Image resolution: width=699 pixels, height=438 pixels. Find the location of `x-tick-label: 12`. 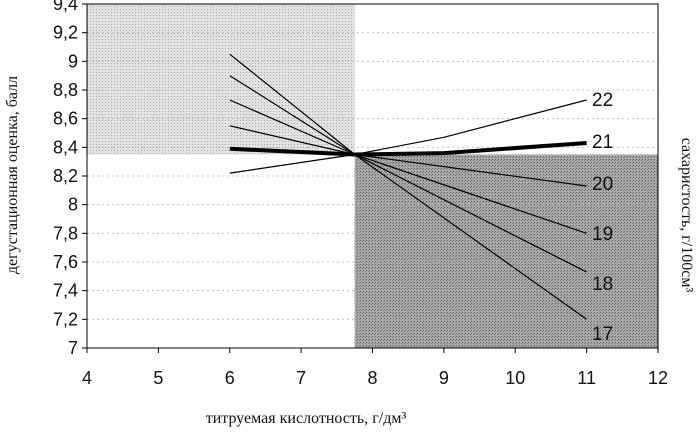

x-tick-label: 12 is located at coordinates (658, 378).